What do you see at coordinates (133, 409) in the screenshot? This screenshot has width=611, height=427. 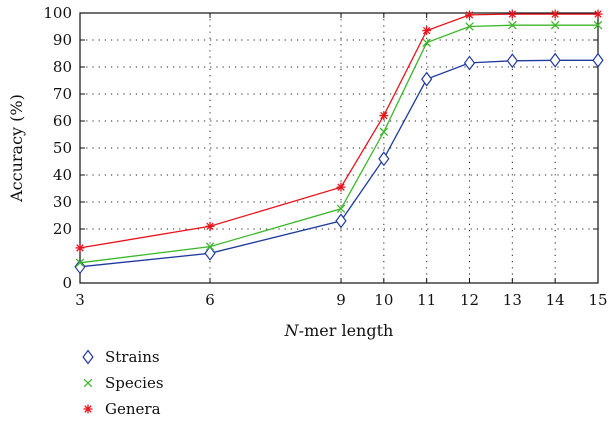 I see `legend-label-genera: Genera` at bounding box center [133, 409].